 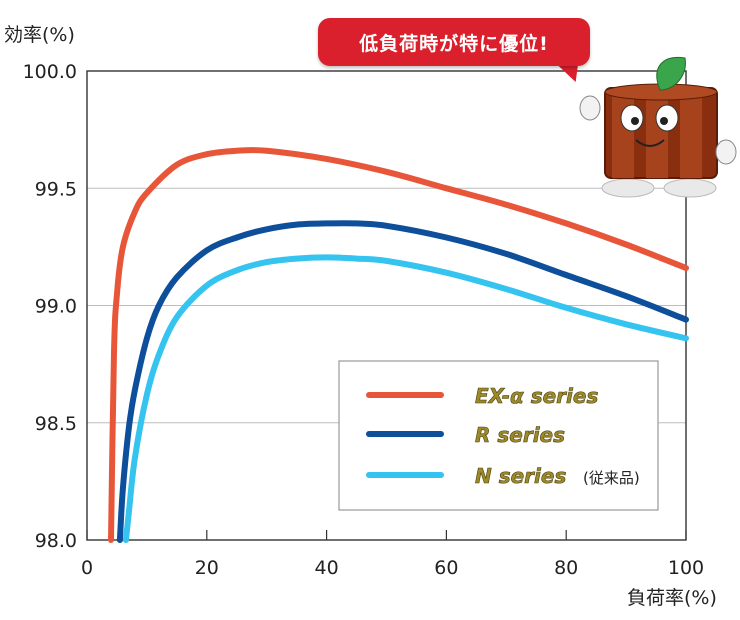 I want to click on x-tick-label: 100, so click(x=686, y=568).